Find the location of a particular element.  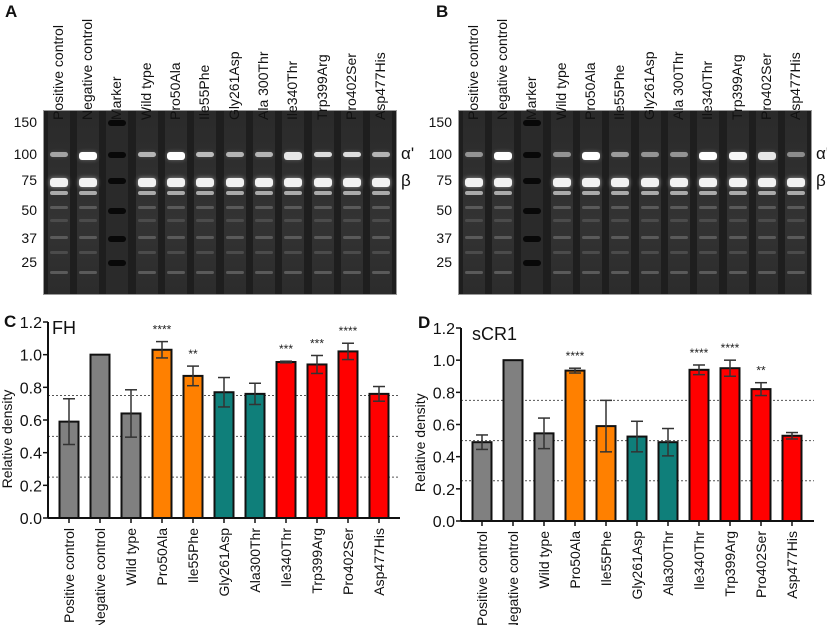

panel-letter-b: B is located at coordinates (442, 11).